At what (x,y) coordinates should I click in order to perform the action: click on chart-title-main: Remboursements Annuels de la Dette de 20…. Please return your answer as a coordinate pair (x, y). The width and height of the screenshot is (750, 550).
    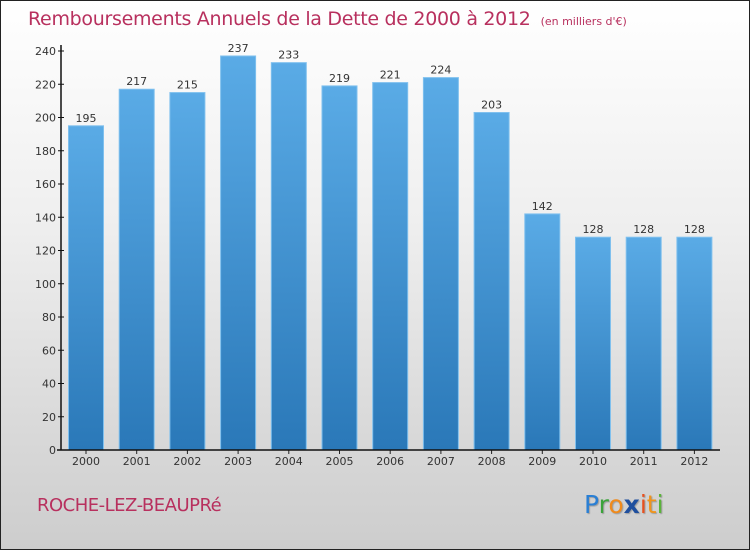
    Looking at the image, I should click on (279, 19).